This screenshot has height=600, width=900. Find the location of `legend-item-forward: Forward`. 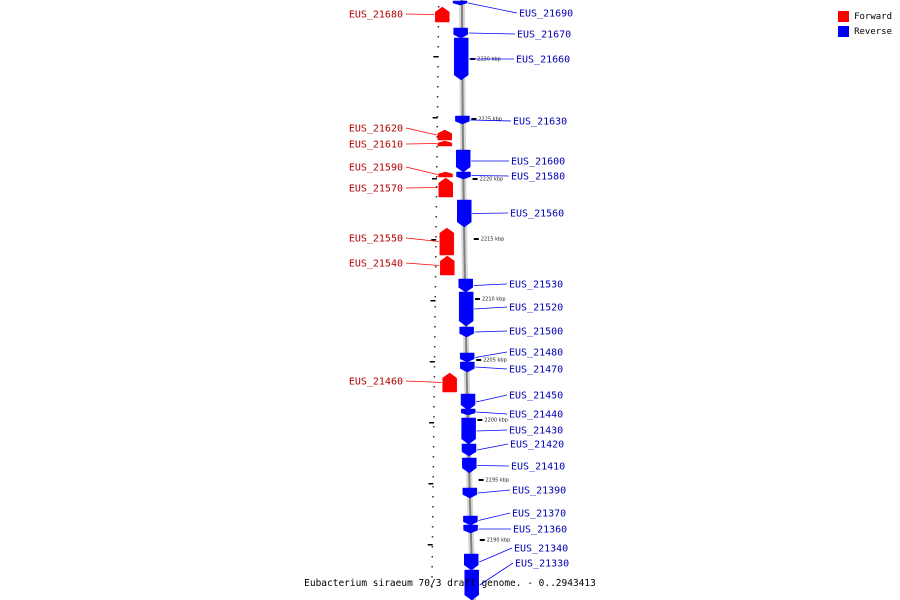

legend-item-forward: Forward is located at coordinates (865, 16).